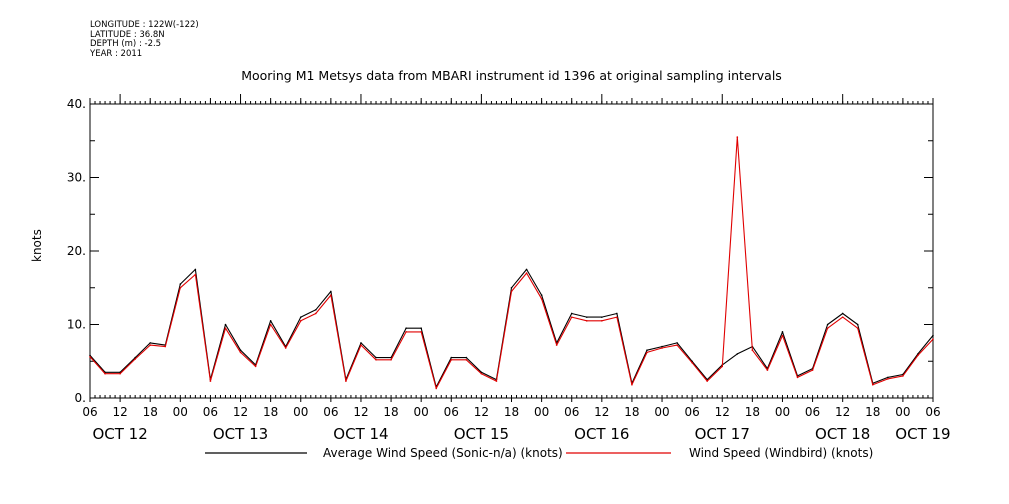  I want to click on y-tick-label: 20., so click(76, 251).